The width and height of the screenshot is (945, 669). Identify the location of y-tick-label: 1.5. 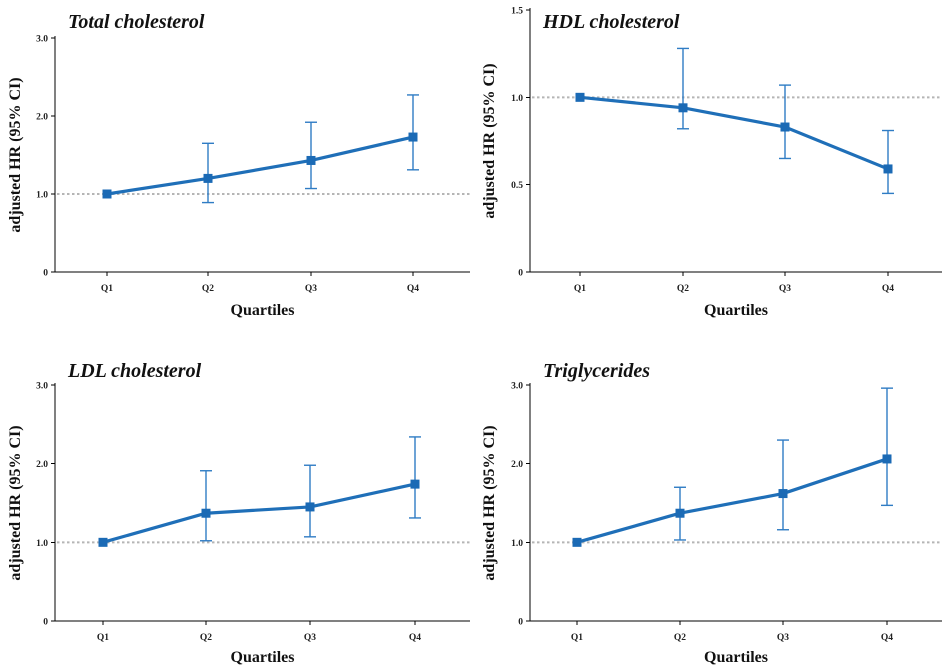
(517, 12).